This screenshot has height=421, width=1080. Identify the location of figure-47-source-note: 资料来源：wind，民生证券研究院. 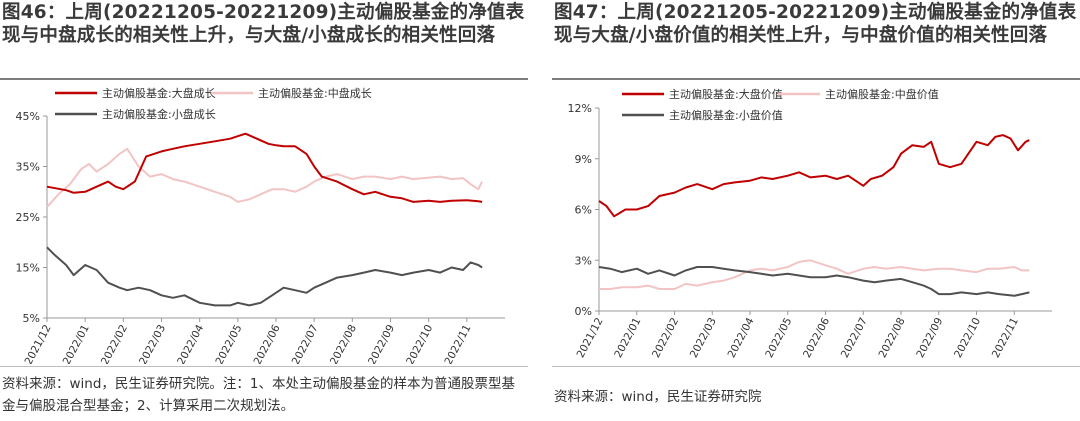
(658, 397).